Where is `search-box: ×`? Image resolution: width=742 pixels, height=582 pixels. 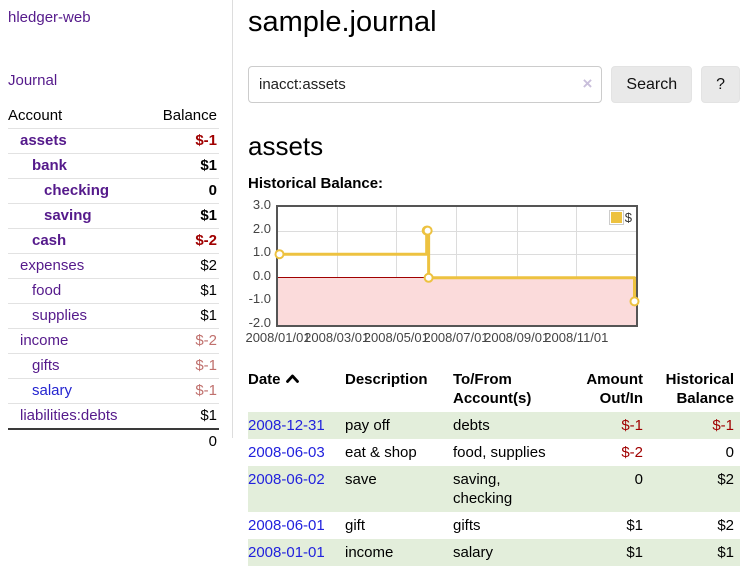
search-box: × is located at coordinates (425, 84).